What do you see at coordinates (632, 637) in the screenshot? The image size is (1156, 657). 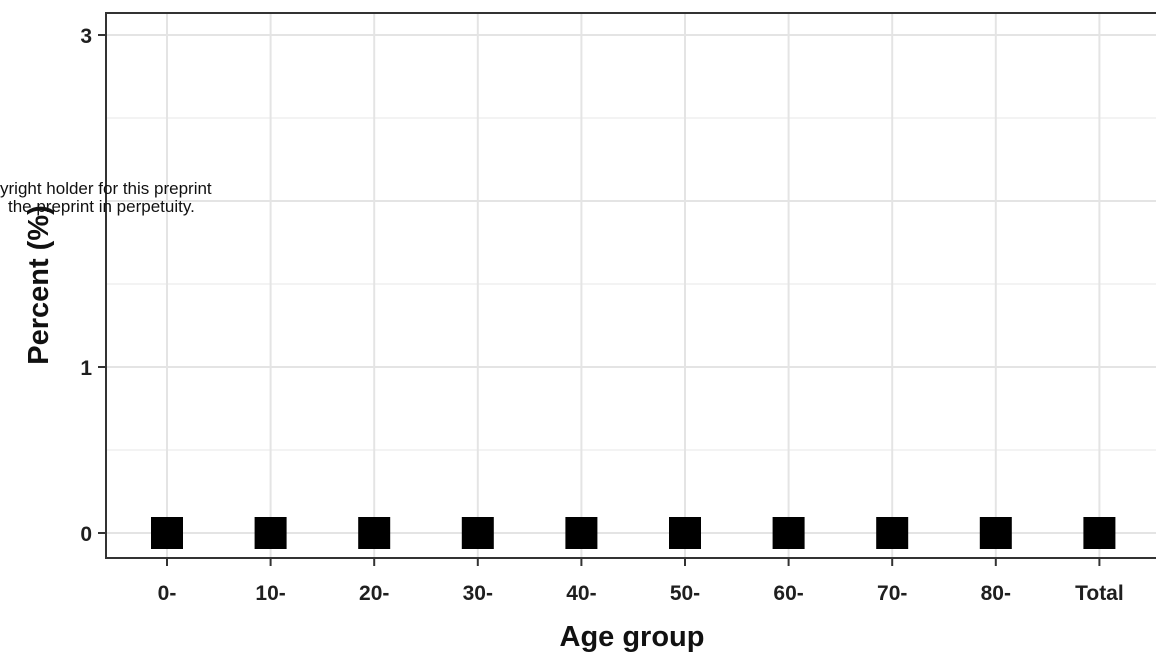 I see `x-axis-title: Age group` at bounding box center [632, 637].